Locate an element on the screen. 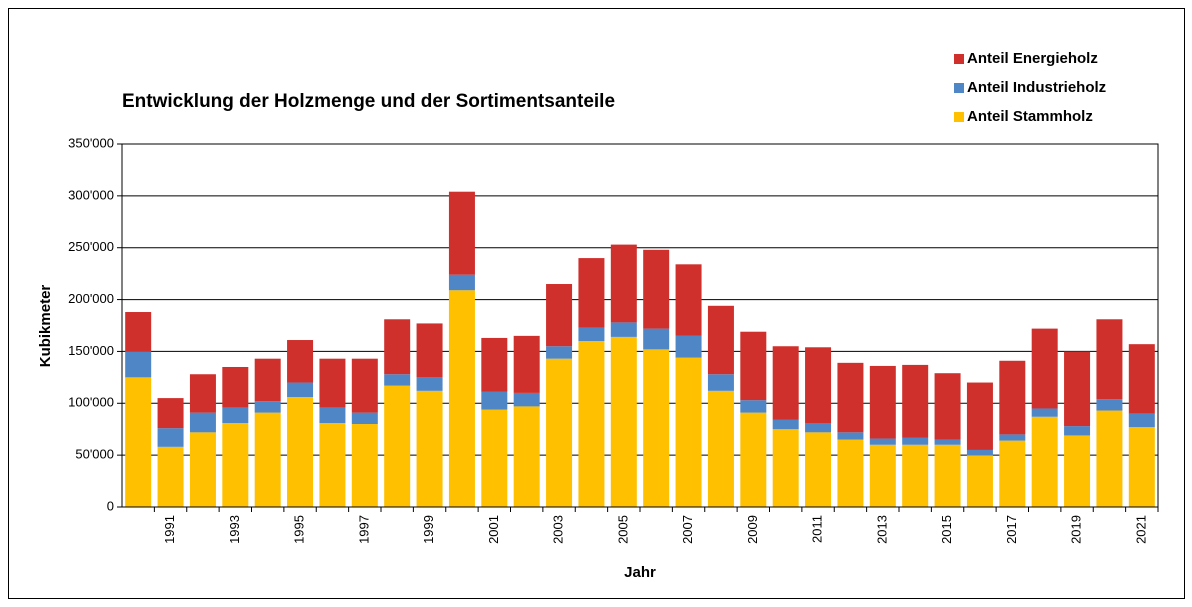  x-tick-label: 2011 is located at coordinates (817, 529).